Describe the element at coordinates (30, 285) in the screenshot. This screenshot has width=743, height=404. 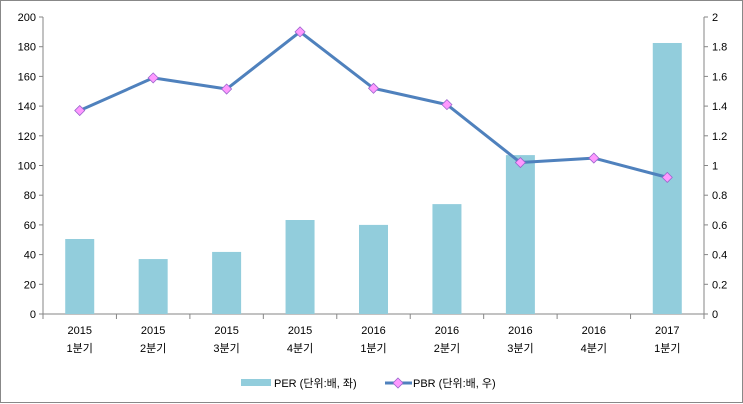
I see `left-tick-label: 20` at that location.